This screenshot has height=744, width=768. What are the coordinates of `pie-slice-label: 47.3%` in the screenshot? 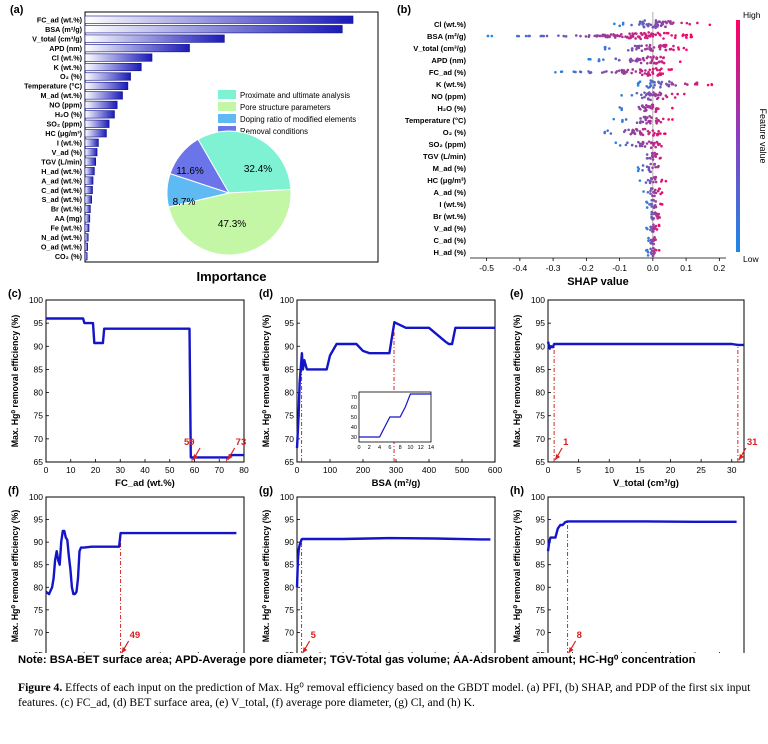 It's located at (232, 224).